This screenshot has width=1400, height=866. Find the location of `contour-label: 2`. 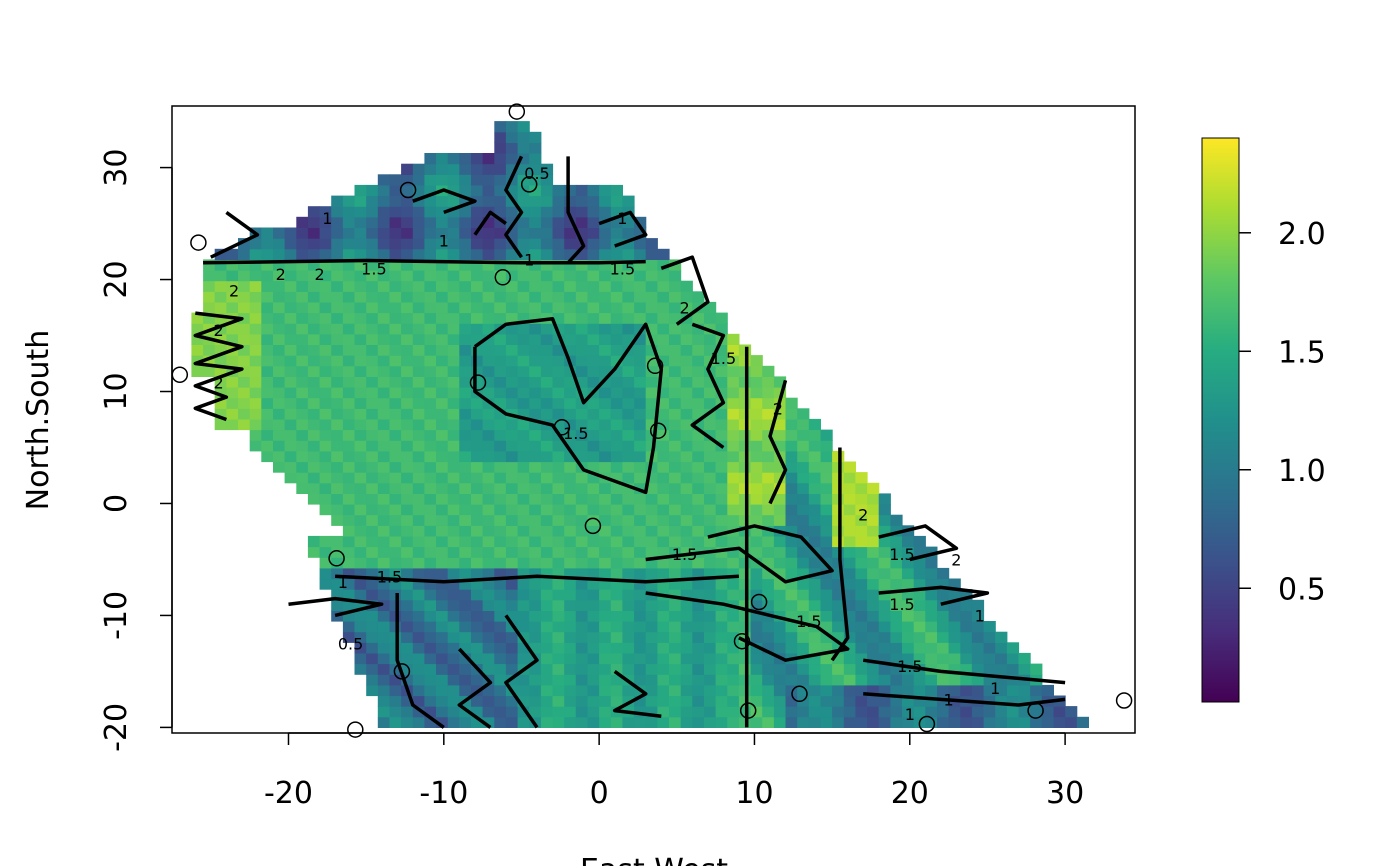

contour-label: 2 is located at coordinates (685, 308).